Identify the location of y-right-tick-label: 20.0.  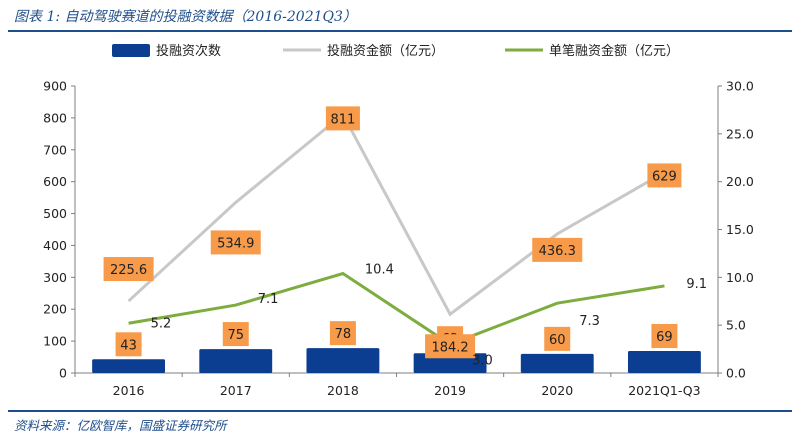
(740, 181).